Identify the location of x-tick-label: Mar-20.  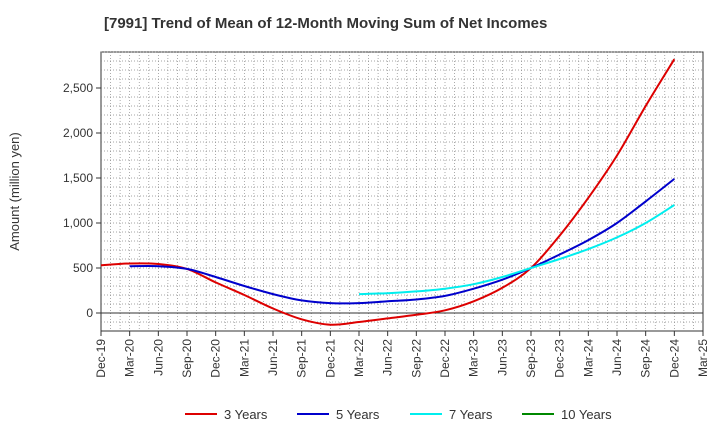
(130, 358).